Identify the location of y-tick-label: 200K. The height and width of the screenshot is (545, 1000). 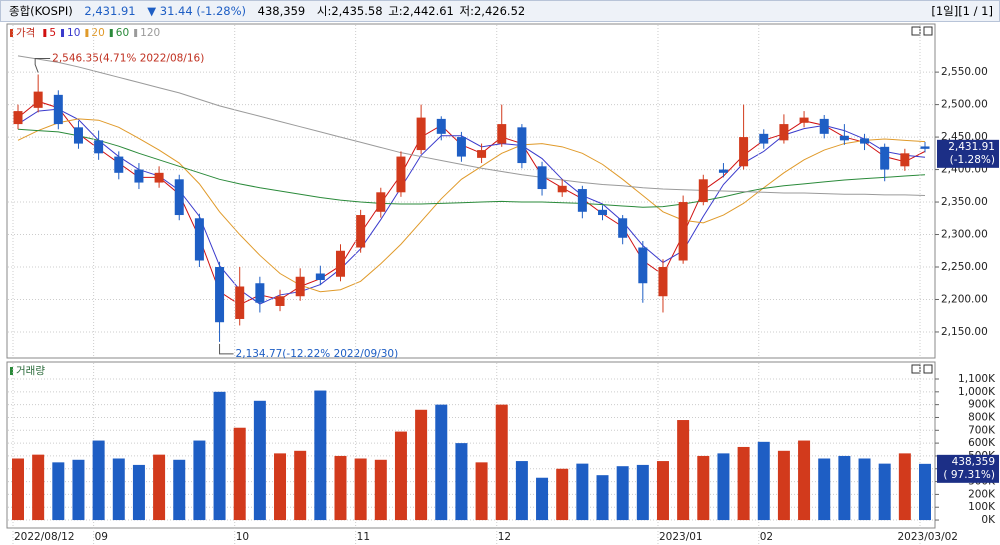
(982, 494).